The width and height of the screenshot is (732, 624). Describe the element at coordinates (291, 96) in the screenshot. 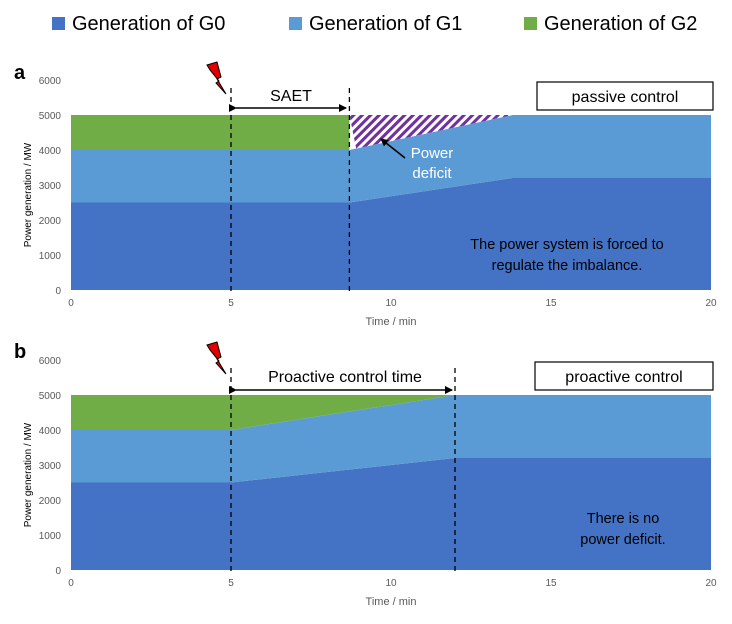

I see `interval-label-a: SAET` at that location.